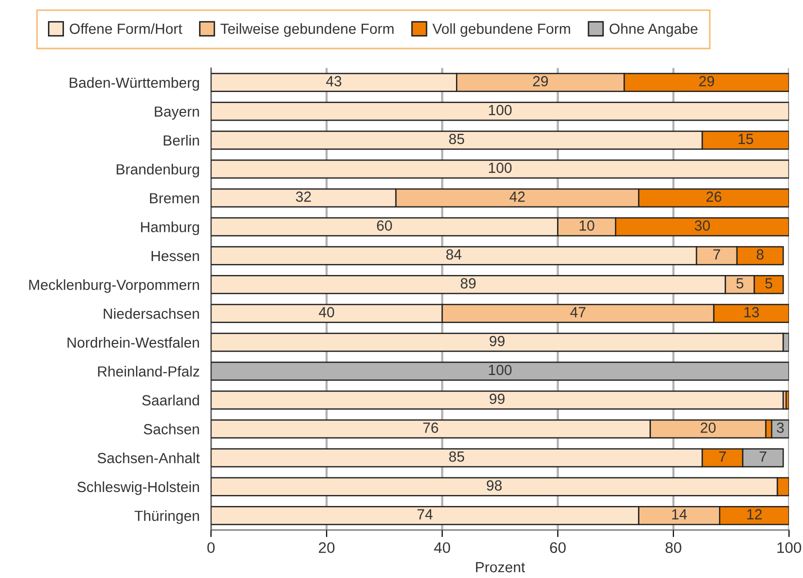 This screenshot has height=578, width=803. What do you see at coordinates (517, 197) in the screenshot?
I see `data-label: 42` at bounding box center [517, 197].